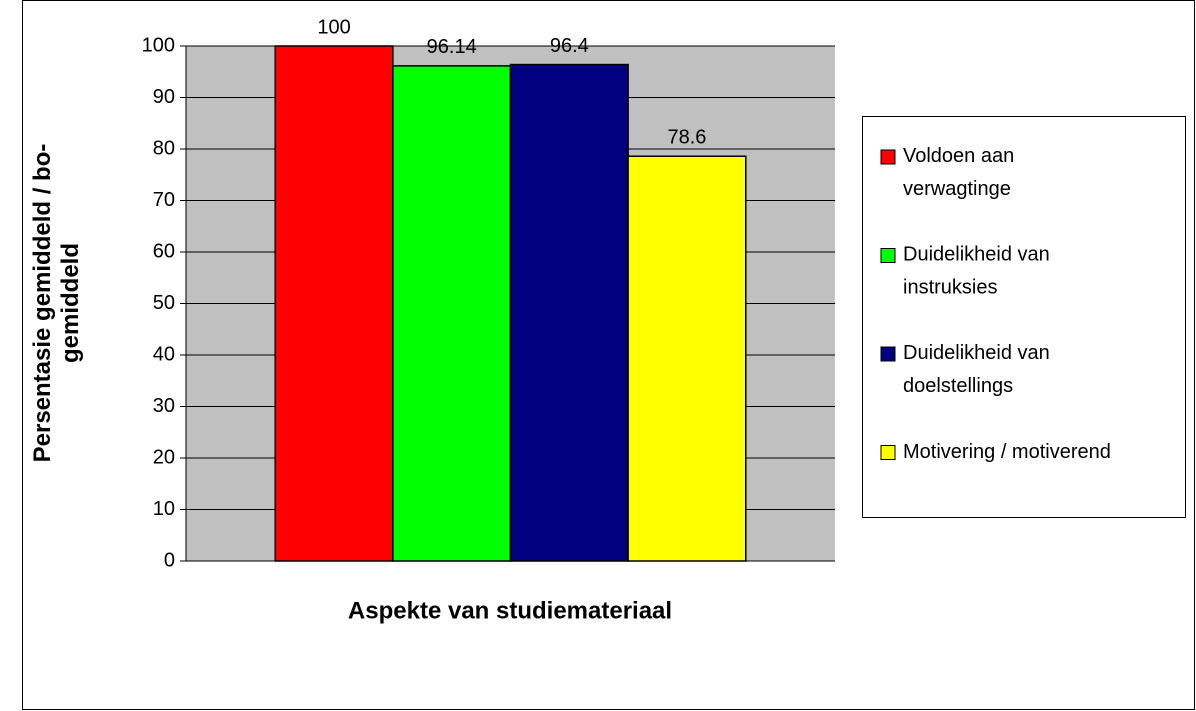 The image size is (1196, 711). What do you see at coordinates (70, 303) in the screenshot?
I see `y-axis-title-line: gemiddeld` at bounding box center [70, 303].